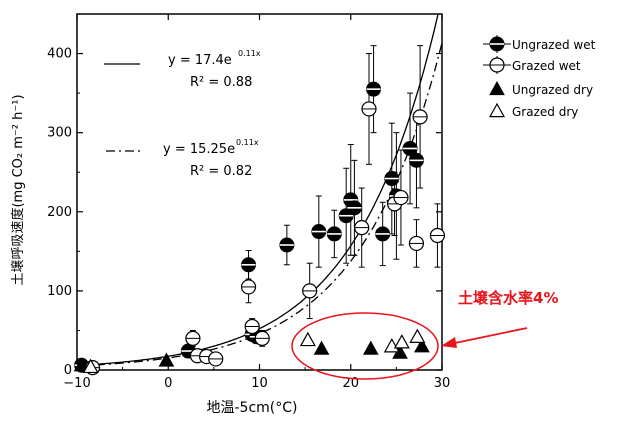 The width and height of the screenshot is (632, 423). I want to click on fit-exponent-dashdot: 0.11x, so click(247, 142).